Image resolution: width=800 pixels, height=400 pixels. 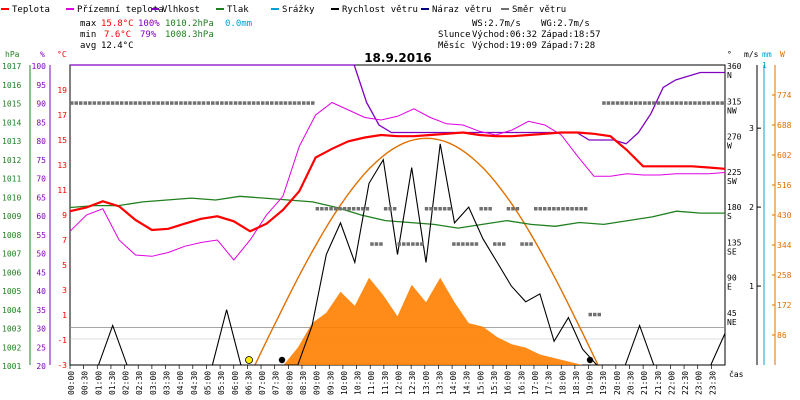 I want to click on axis-dir-name-tick: SW, so click(x=732, y=181).